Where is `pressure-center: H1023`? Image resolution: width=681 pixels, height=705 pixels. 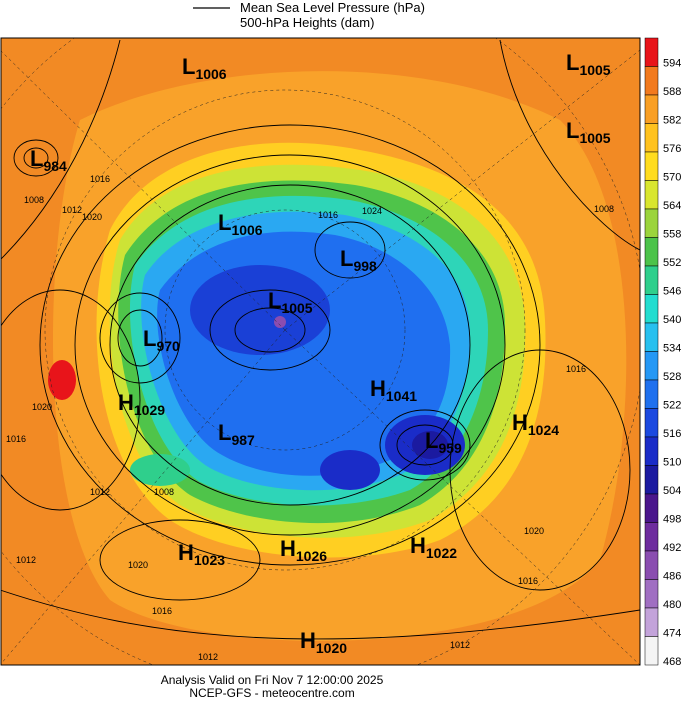
pressure-center: H1023 is located at coordinates (201, 554).